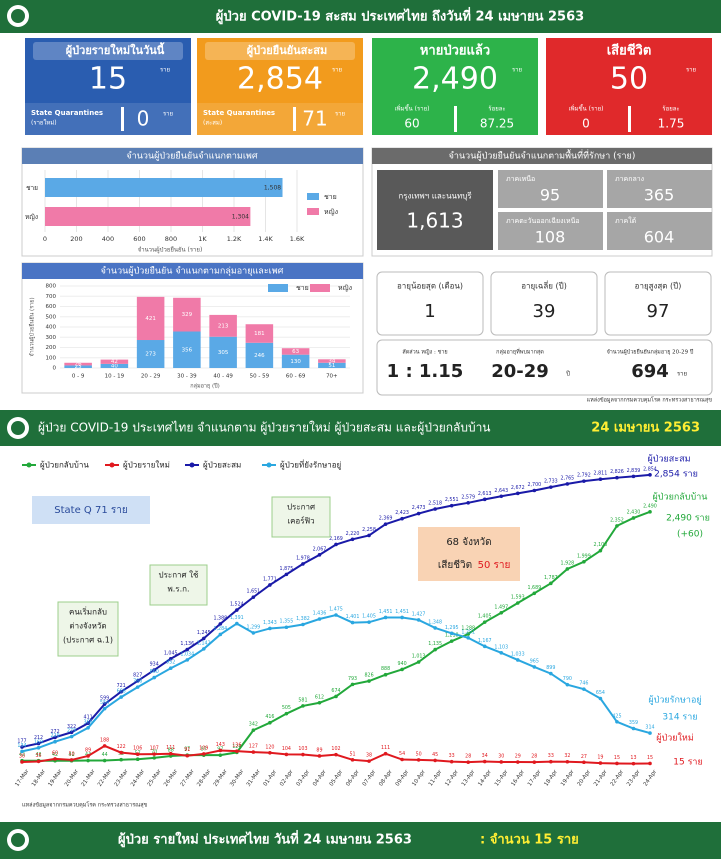 Image resolution: width=721 pixels, height=859 pixels. Describe the element at coordinates (204, 643) in the screenshot. I see `data-label: 1,142` at that location.